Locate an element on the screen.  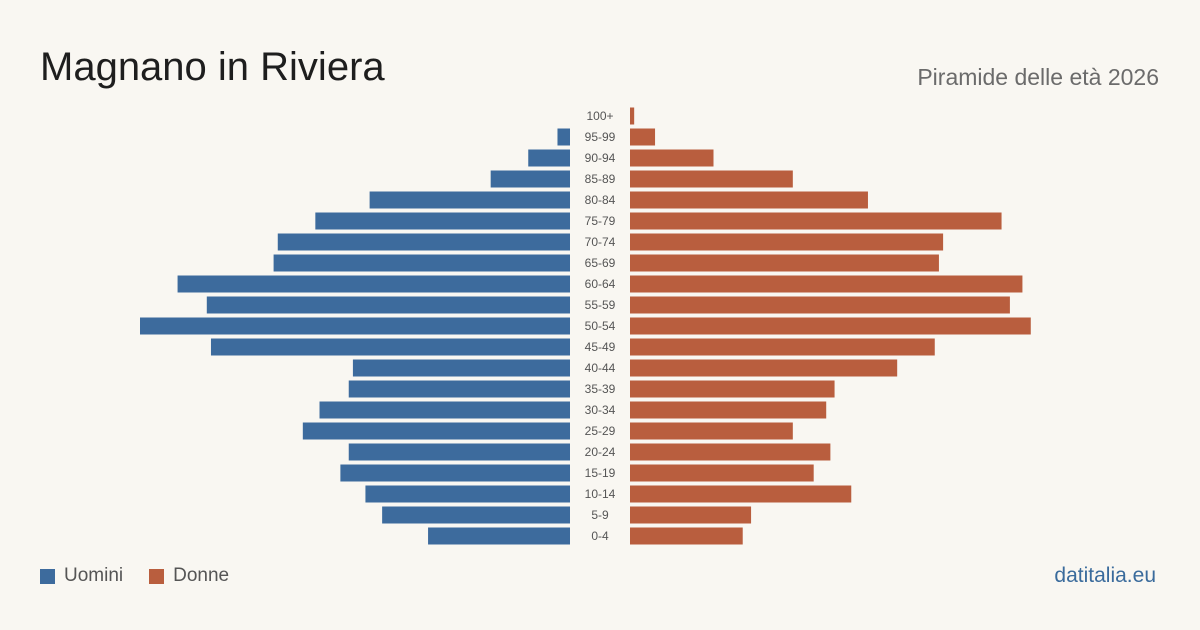
age-label-30-34: 30-34 is located at coordinates (600, 410).